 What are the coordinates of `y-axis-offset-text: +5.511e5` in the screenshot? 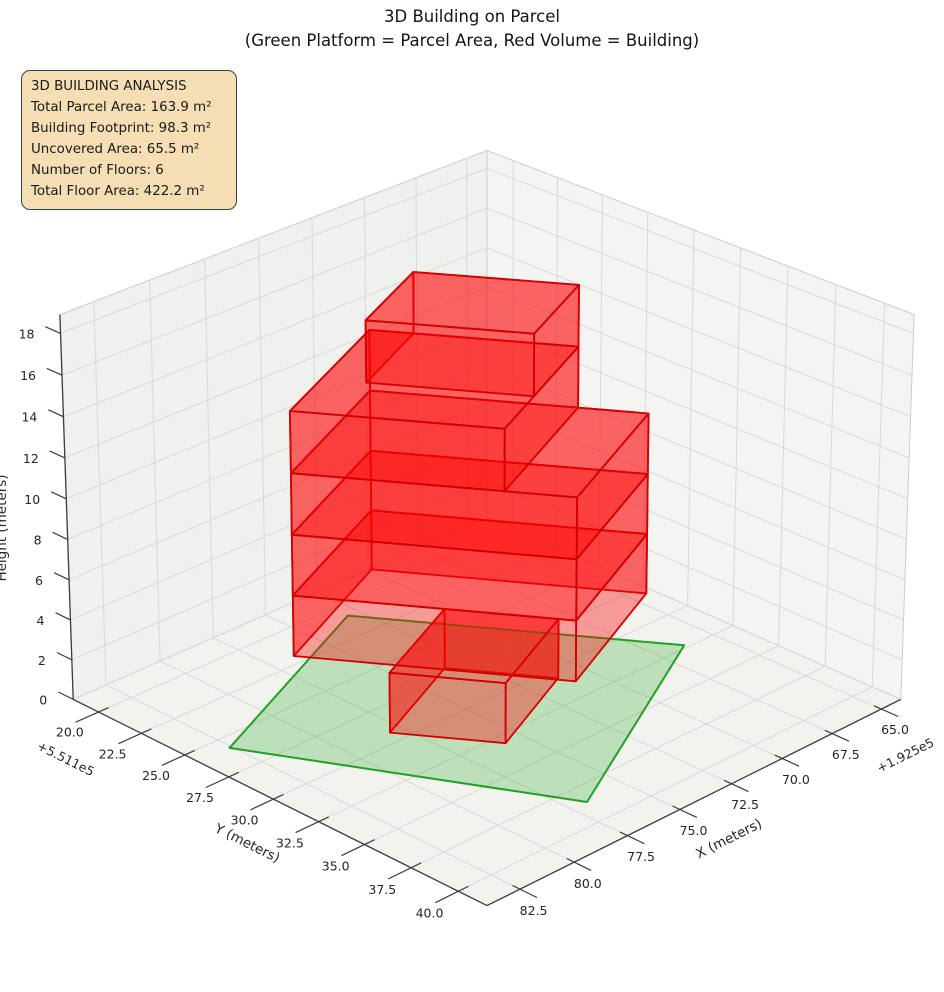 It's located at (66, 758).